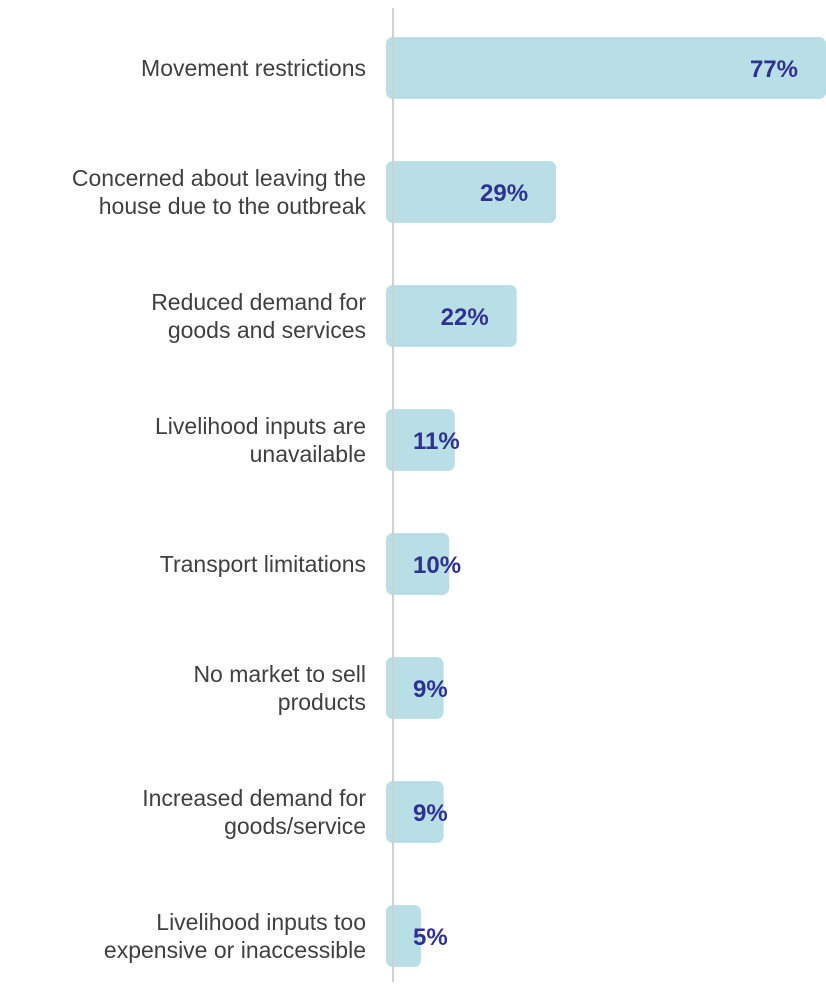 The height and width of the screenshot is (990, 826). I want to click on value-label: 10%, so click(437, 565).